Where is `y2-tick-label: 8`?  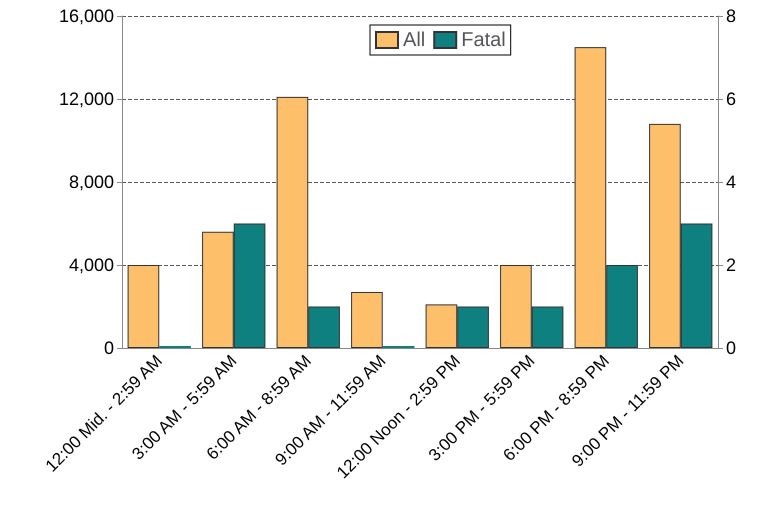
y2-tick-label: 8 is located at coordinates (731, 16).